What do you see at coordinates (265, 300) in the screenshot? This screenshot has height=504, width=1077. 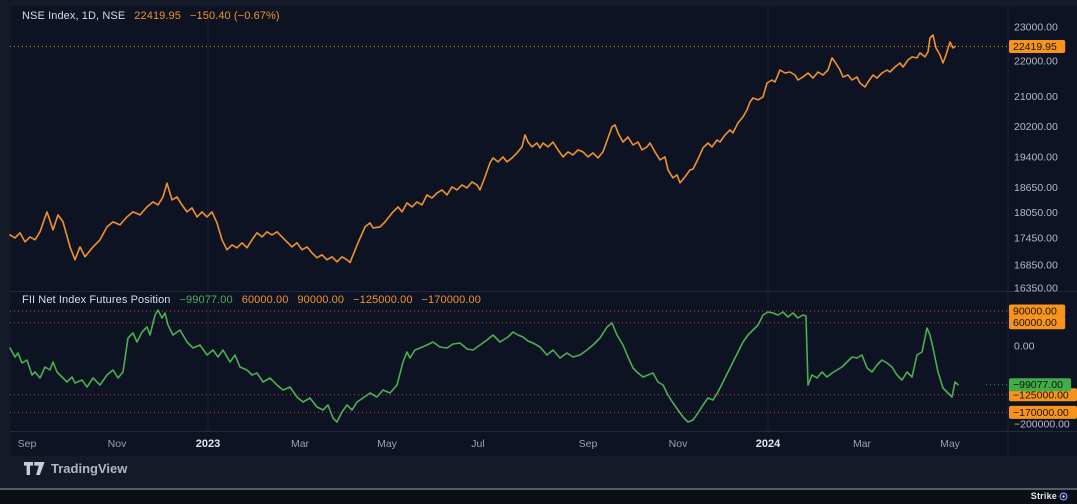 I see `position-legend-level: 60000.00` at bounding box center [265, 300].